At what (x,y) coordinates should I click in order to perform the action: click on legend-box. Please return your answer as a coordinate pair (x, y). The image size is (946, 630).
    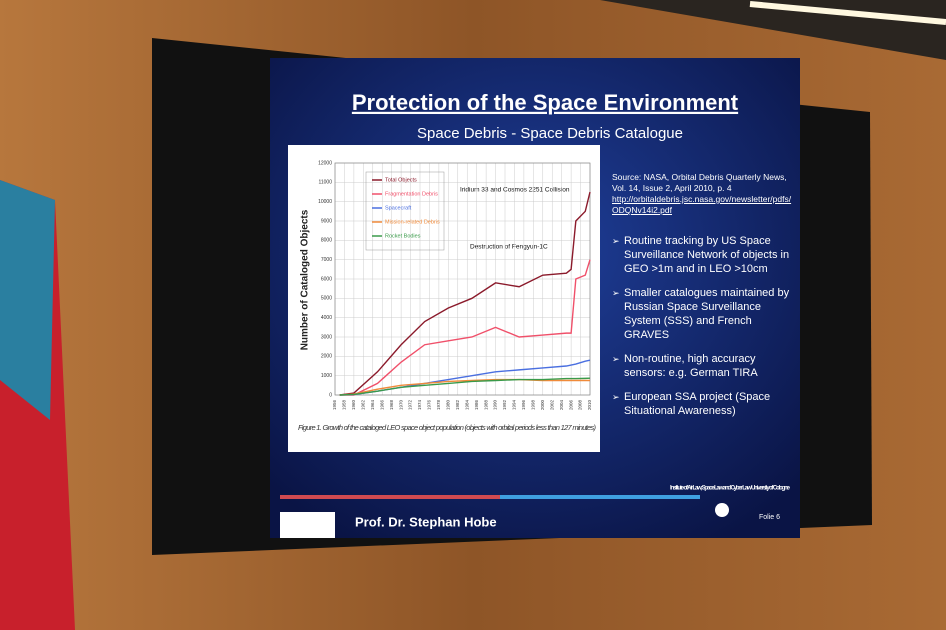
    Looking at the image, I should click on (405, 211).